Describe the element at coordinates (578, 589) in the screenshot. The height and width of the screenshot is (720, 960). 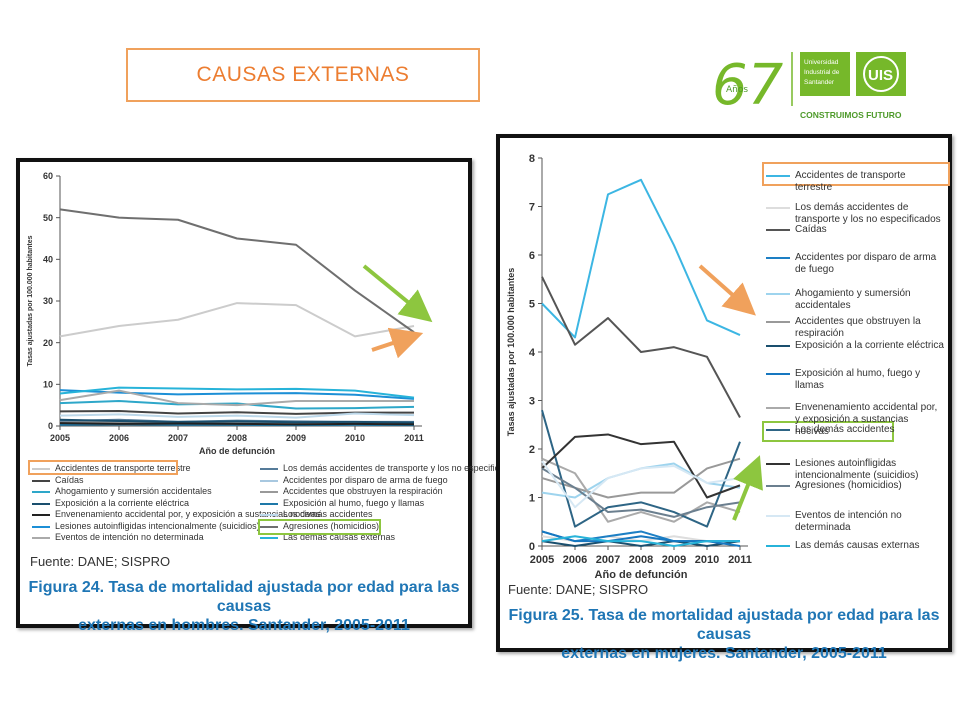
I see `female-chart-source: Fuente: DANE; SISPRO` at that location.